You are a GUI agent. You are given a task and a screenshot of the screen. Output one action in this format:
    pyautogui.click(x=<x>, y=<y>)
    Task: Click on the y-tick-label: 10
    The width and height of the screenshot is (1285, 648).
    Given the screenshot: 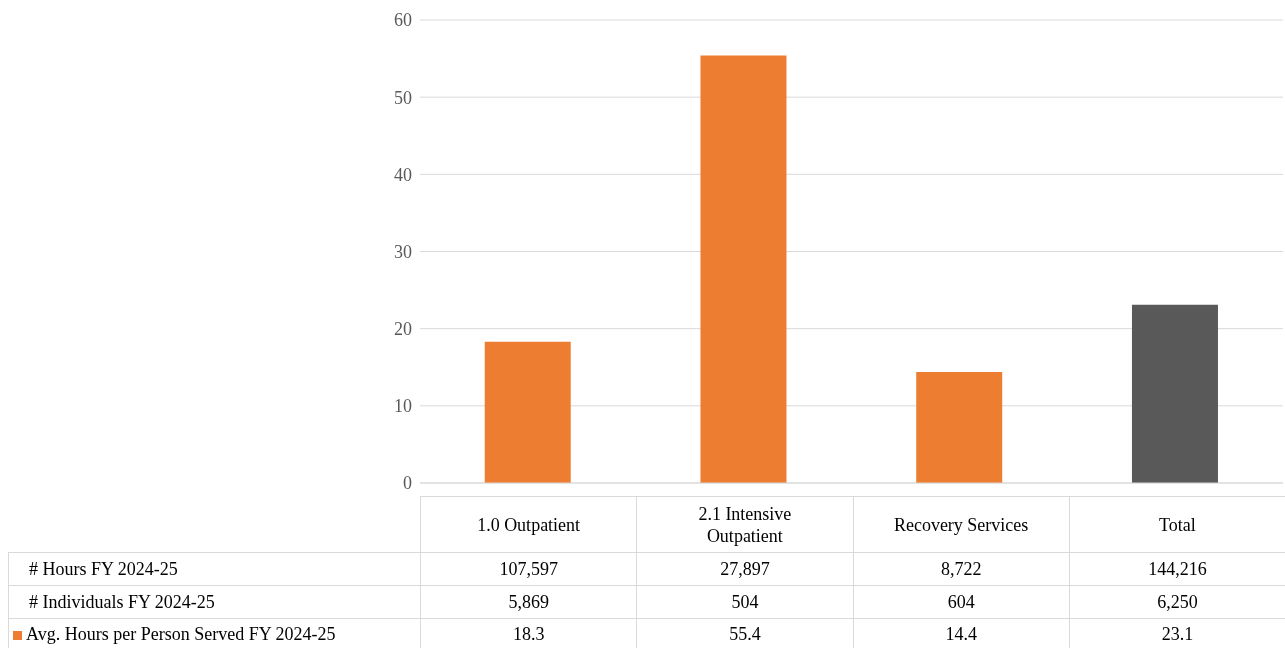 What is the action you would take?
    pyautogui.click(x=403, y=406)
    